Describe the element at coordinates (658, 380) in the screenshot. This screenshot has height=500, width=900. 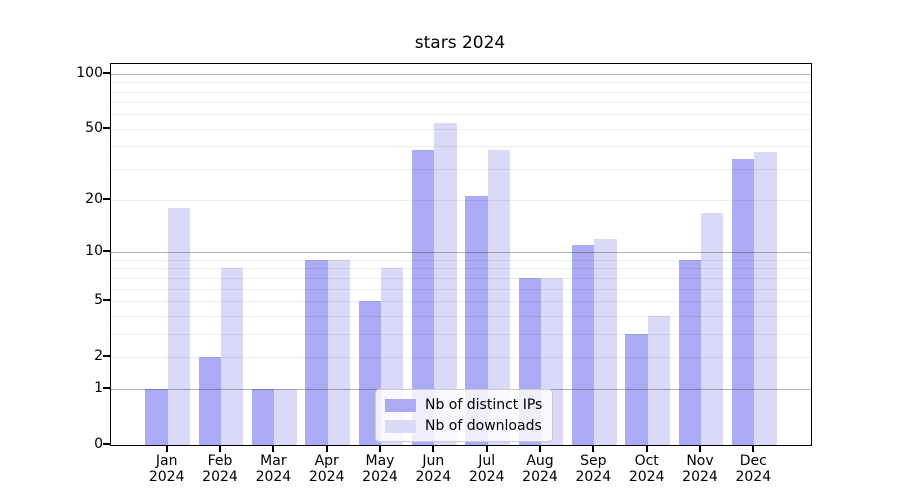
I see `bar-nb-of-downloads-oct` at that location.